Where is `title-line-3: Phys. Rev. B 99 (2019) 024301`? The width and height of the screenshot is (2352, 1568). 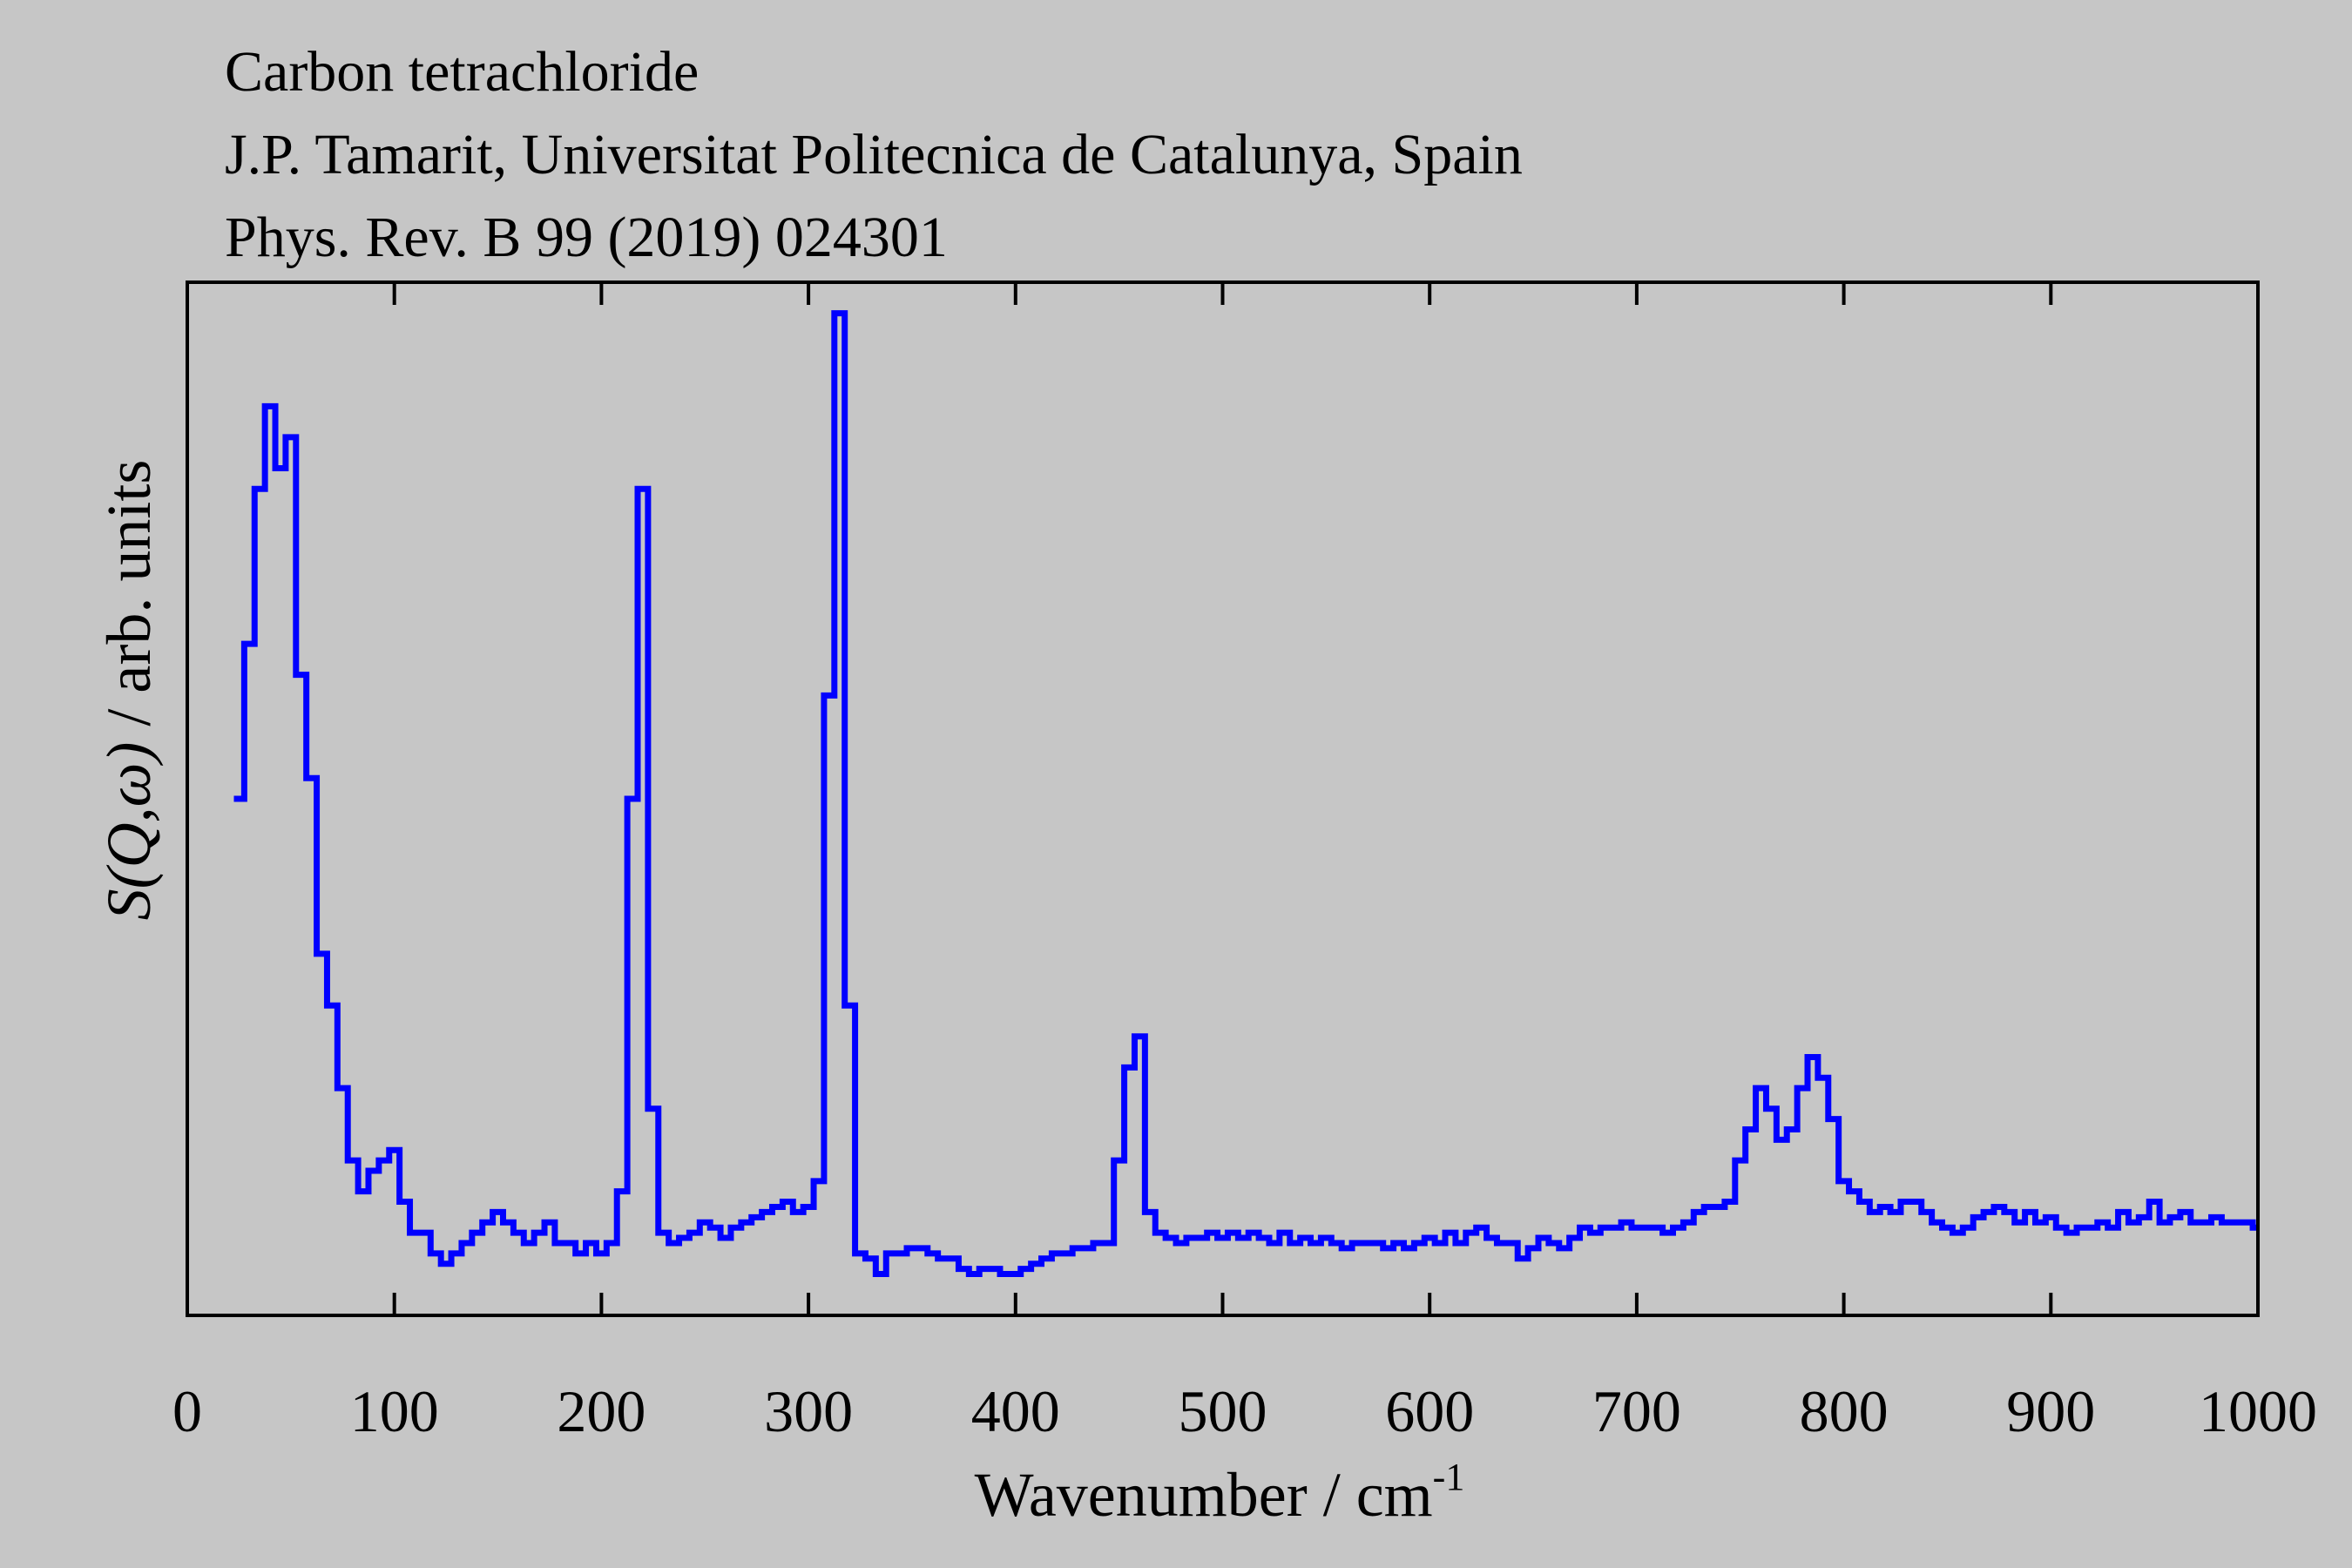 title-line-3: Phys. Rev. B 99 (2019) 024301 is located at coordinates (586, 238).